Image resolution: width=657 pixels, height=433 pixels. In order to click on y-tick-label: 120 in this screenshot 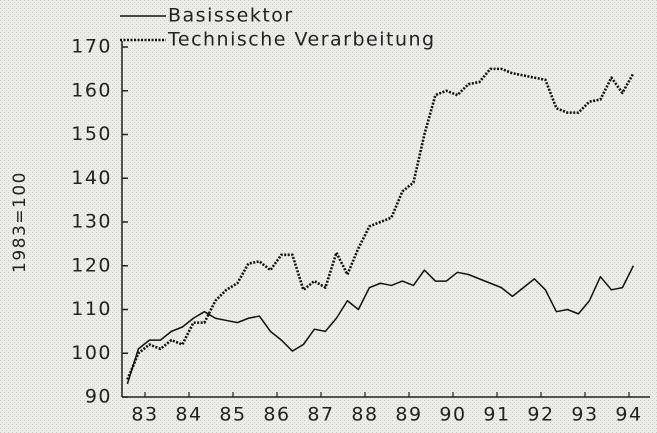, I will do `click(91, 265)`.